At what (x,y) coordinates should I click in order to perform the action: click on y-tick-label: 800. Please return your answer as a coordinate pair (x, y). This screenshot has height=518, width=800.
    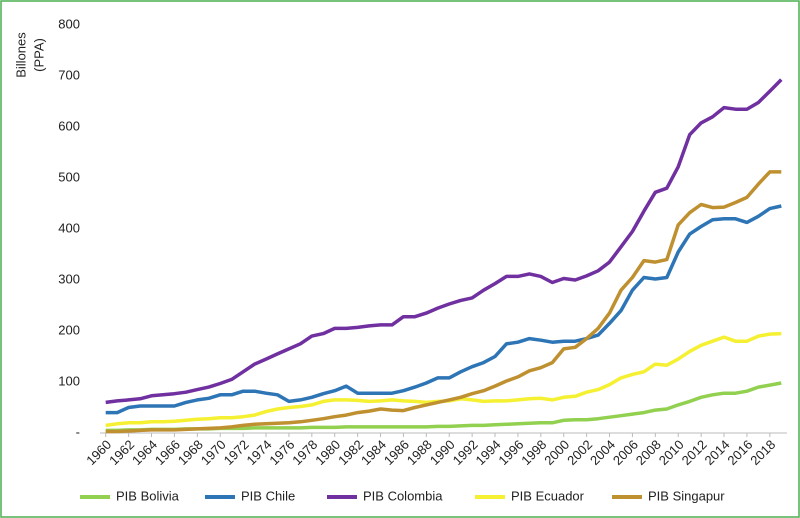
    Looking at the image, I should click on (69, 23).